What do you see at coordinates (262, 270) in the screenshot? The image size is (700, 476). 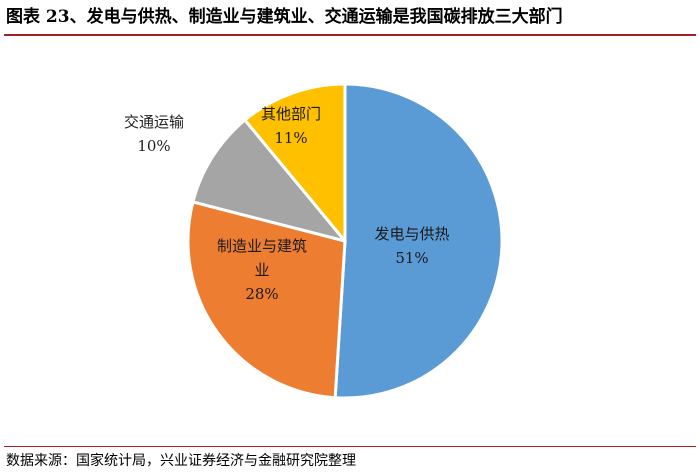 I see `slice-label-1: 制造业与建筑业 28%` at bounding box center [262, 270].